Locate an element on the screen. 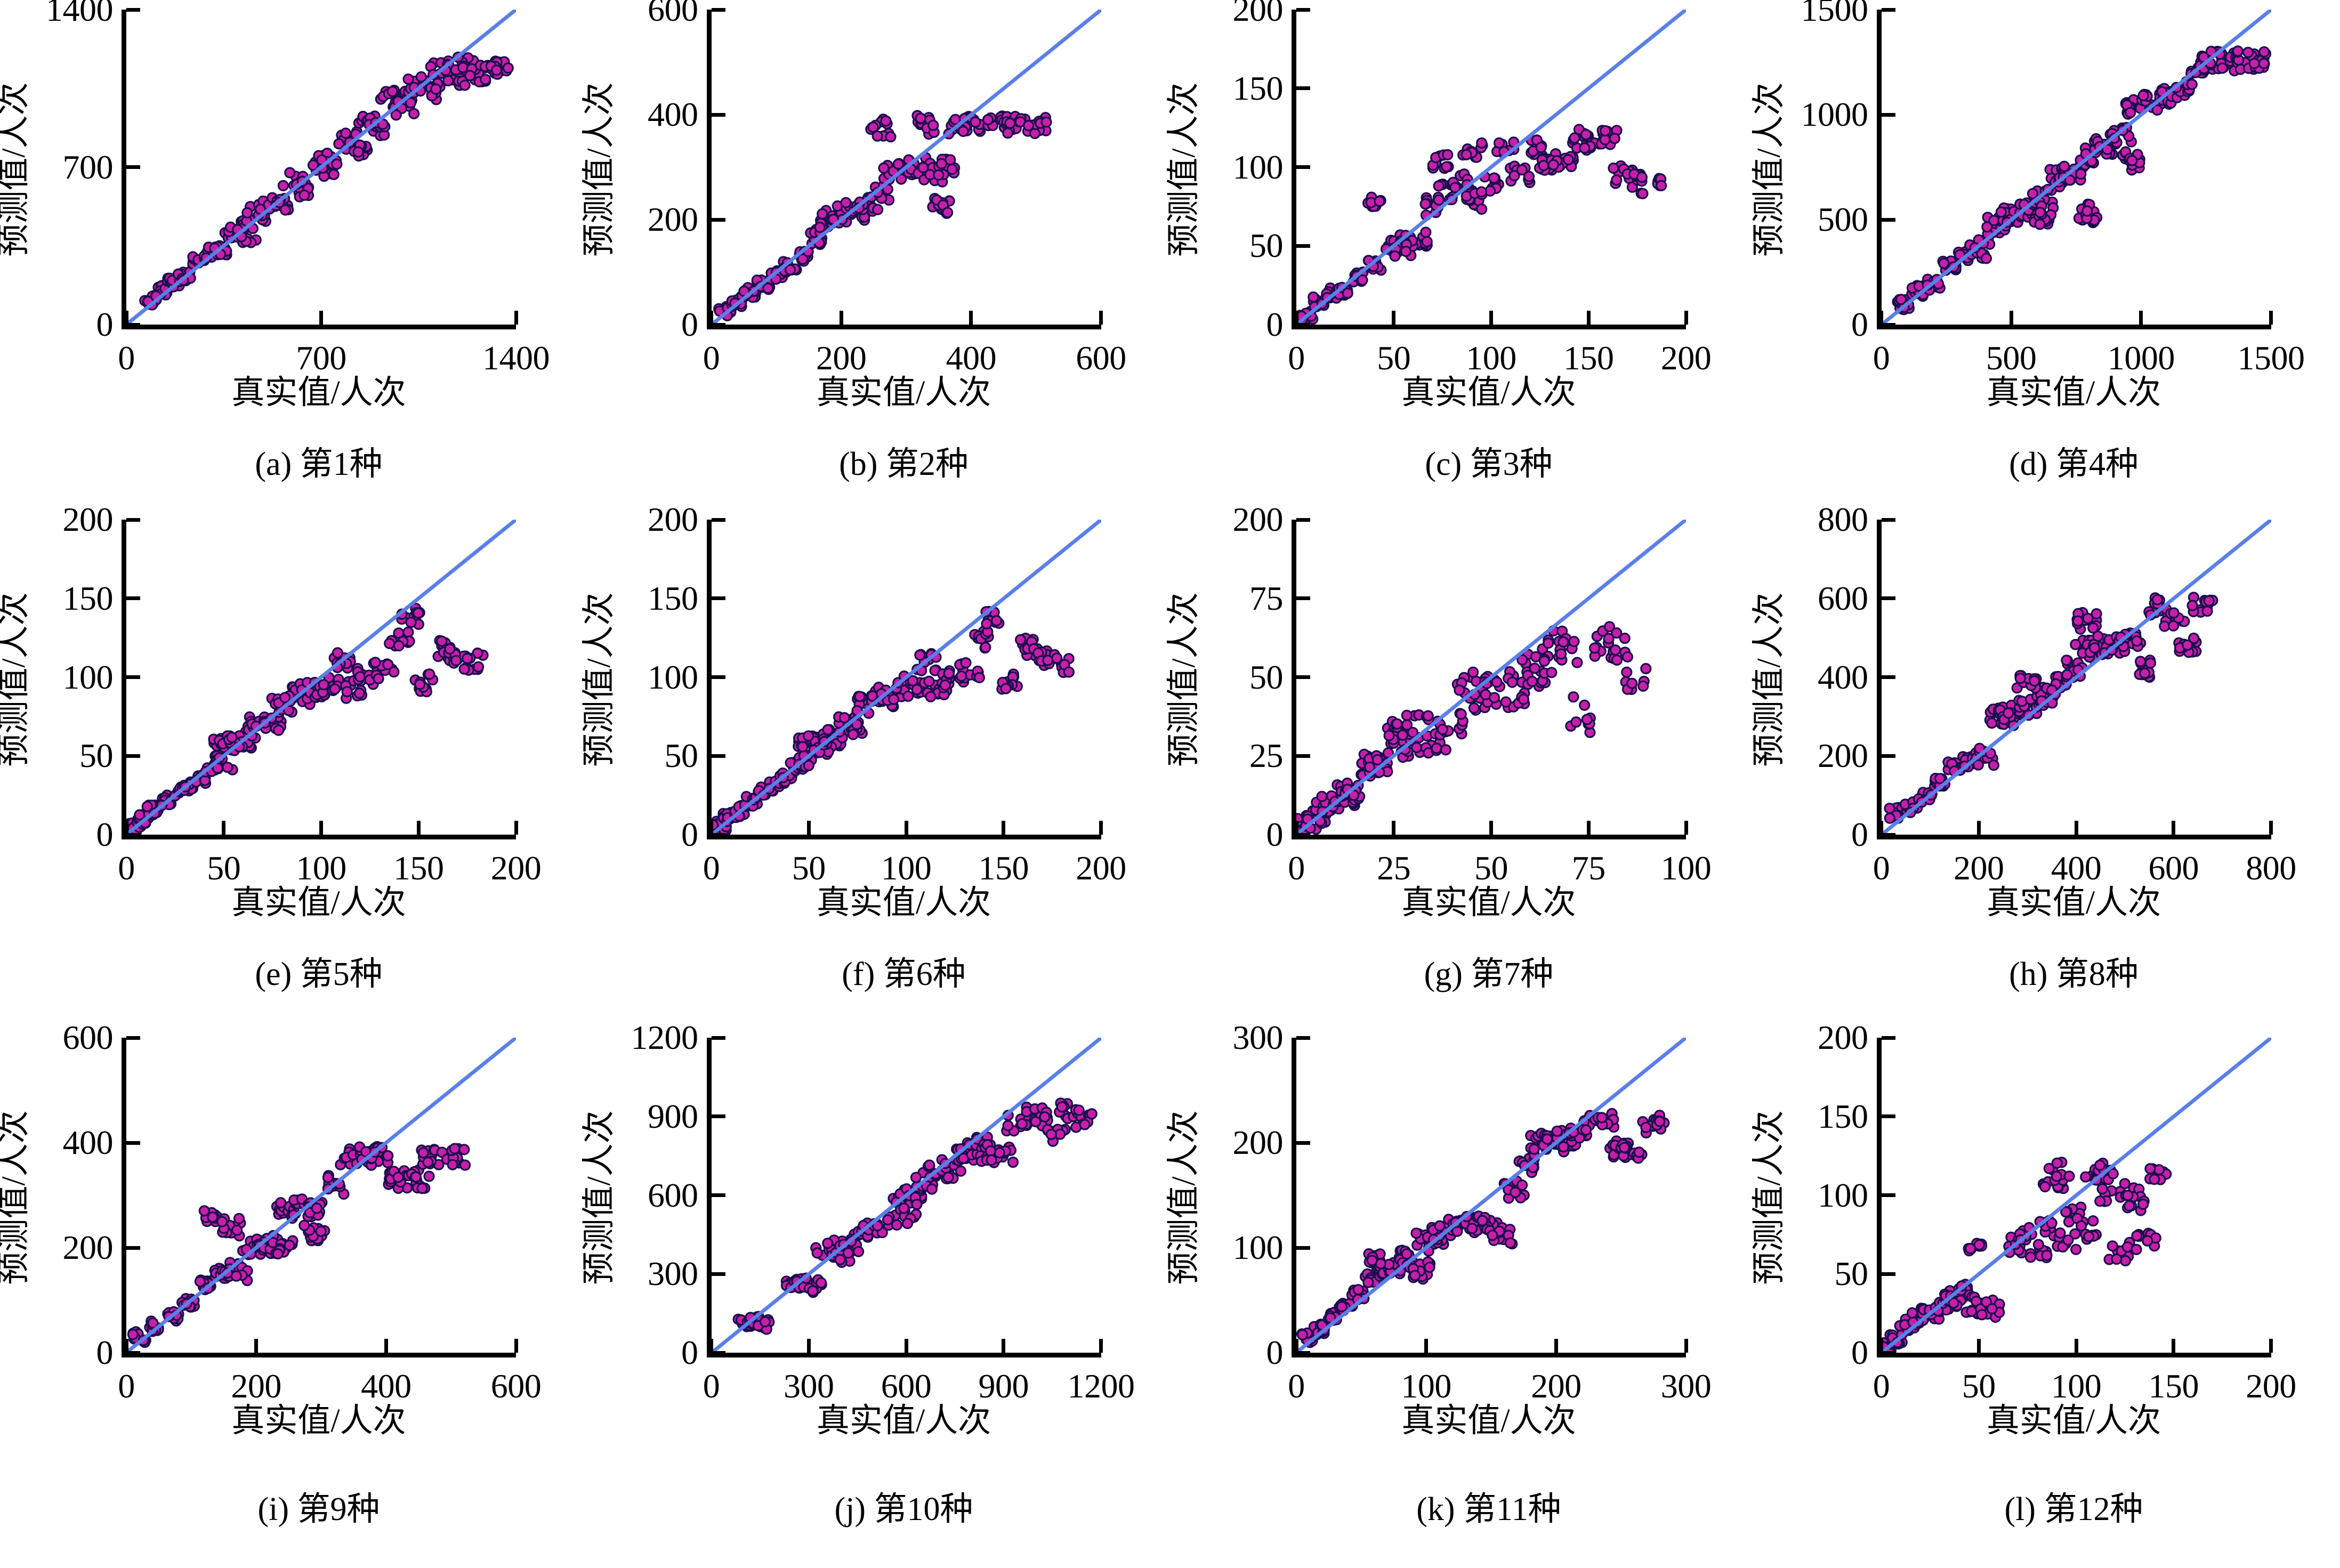  plot-area: 0 200 400 600 0 200 400 600 is located at coordinates (302, 1212).